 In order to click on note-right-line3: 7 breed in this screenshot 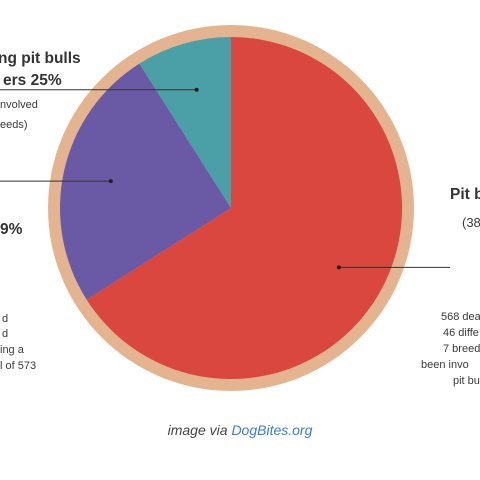, I will do `click(461, 349)`.